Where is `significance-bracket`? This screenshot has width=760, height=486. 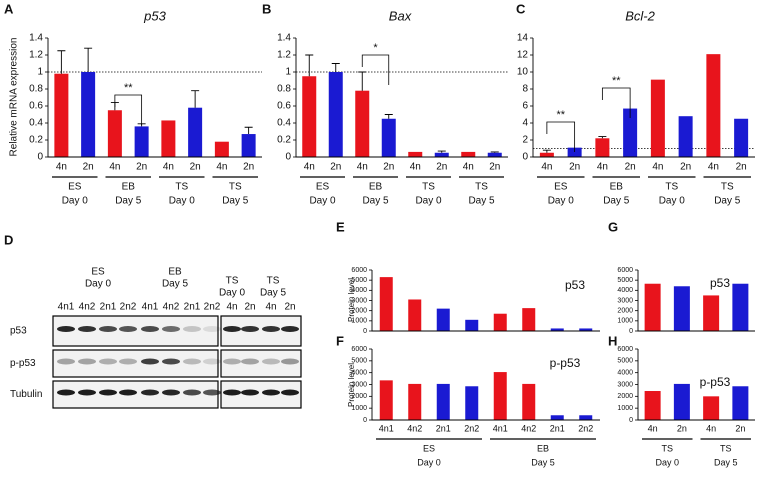
significance-bracket is located at coordinates (561, 136).